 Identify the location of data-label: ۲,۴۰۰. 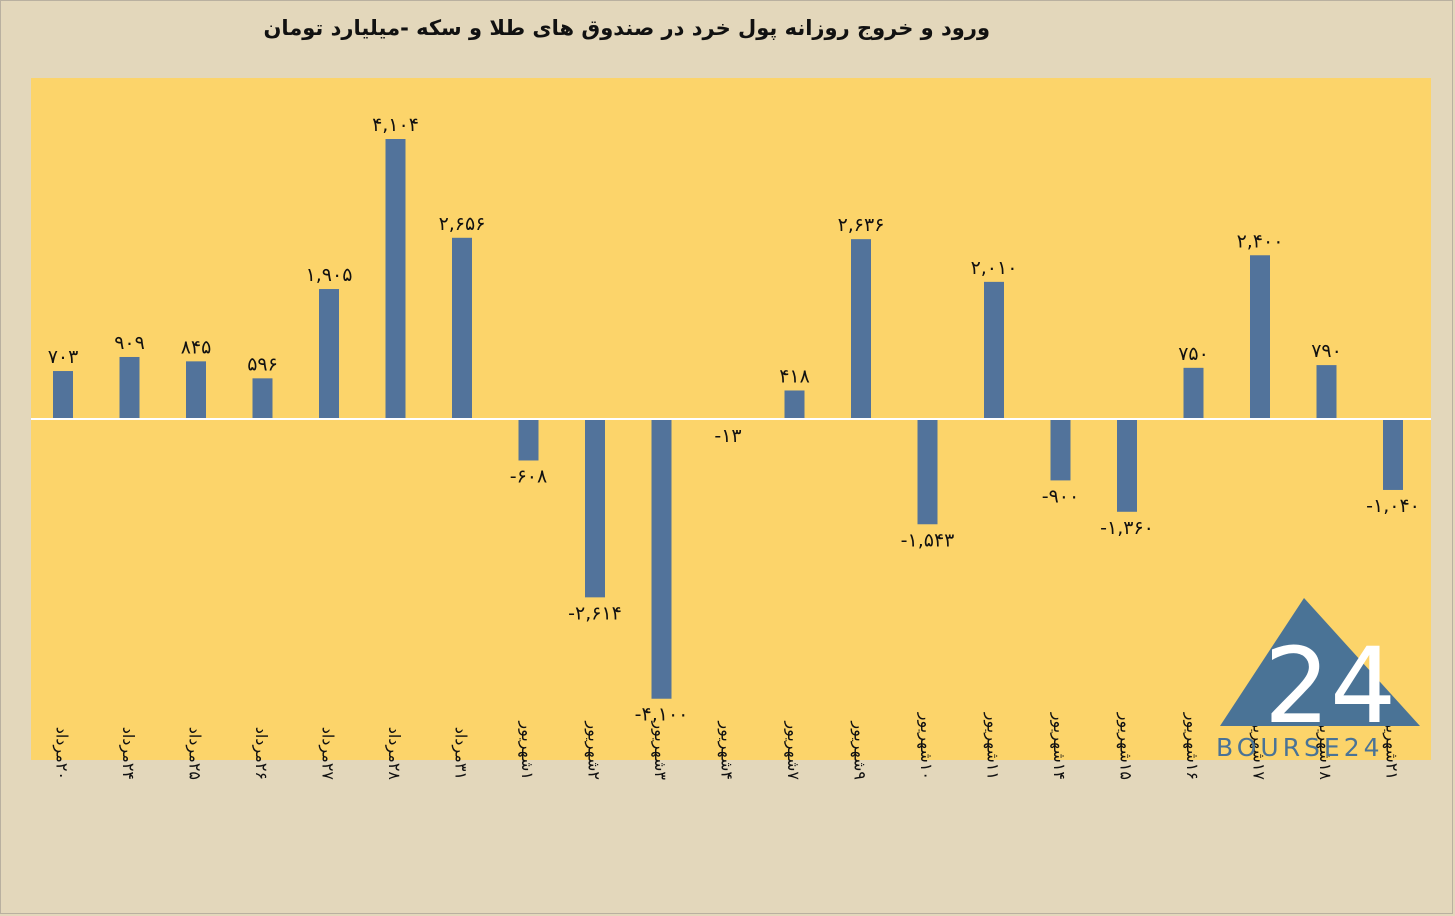
(1260, 241).